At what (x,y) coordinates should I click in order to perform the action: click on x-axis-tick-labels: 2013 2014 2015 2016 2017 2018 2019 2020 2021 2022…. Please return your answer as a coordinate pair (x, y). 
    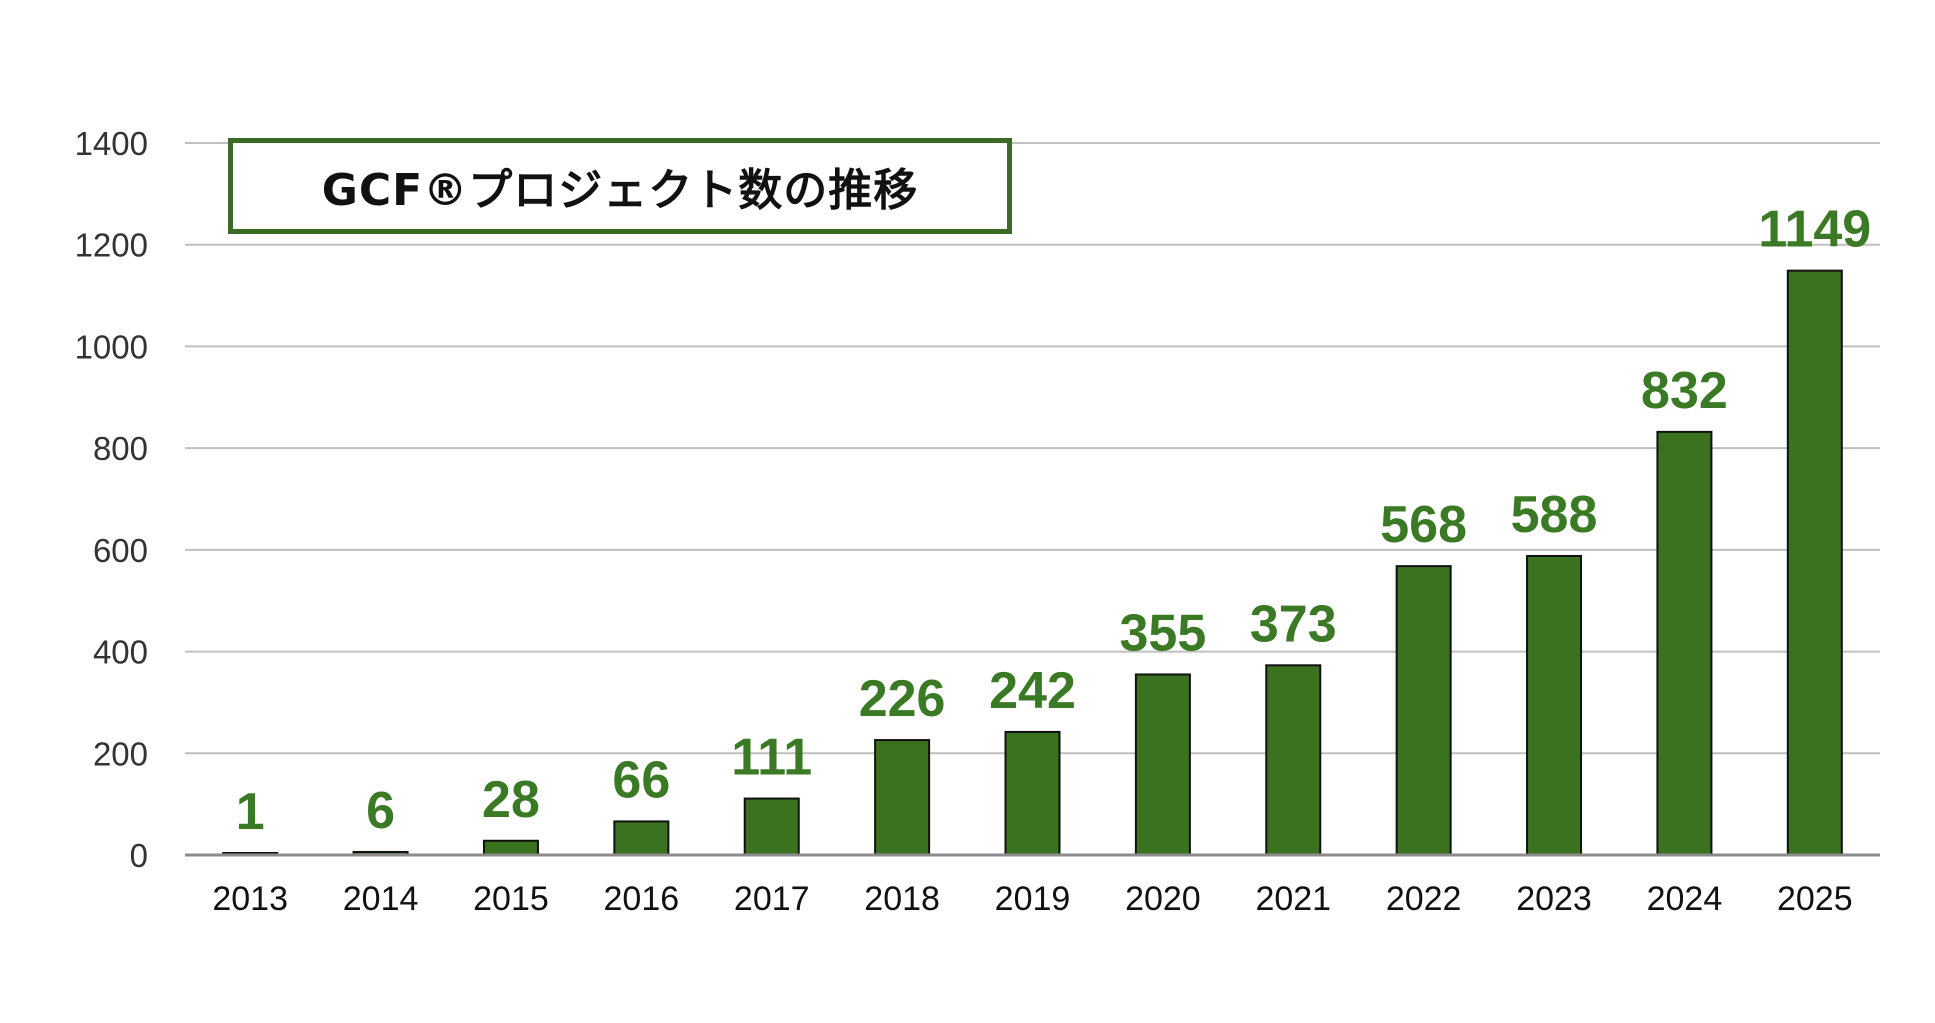
    Looking at the image, I should click on (1032, 899).